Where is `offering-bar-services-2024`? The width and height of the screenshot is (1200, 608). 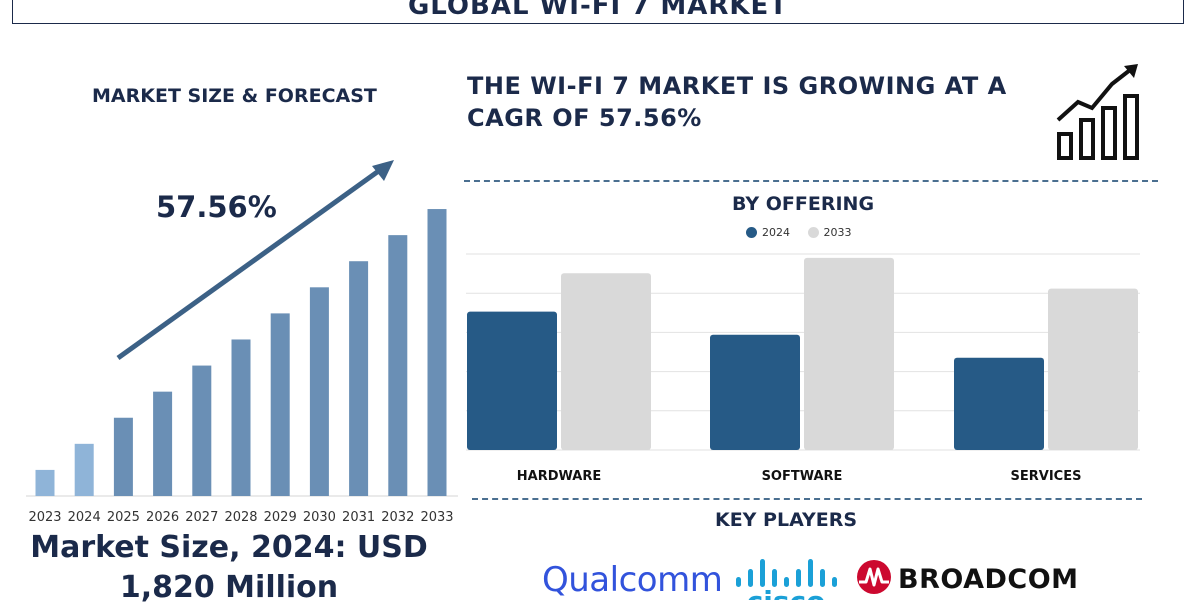
offering-bar-services-2024 is located at coordinates (999, 403).